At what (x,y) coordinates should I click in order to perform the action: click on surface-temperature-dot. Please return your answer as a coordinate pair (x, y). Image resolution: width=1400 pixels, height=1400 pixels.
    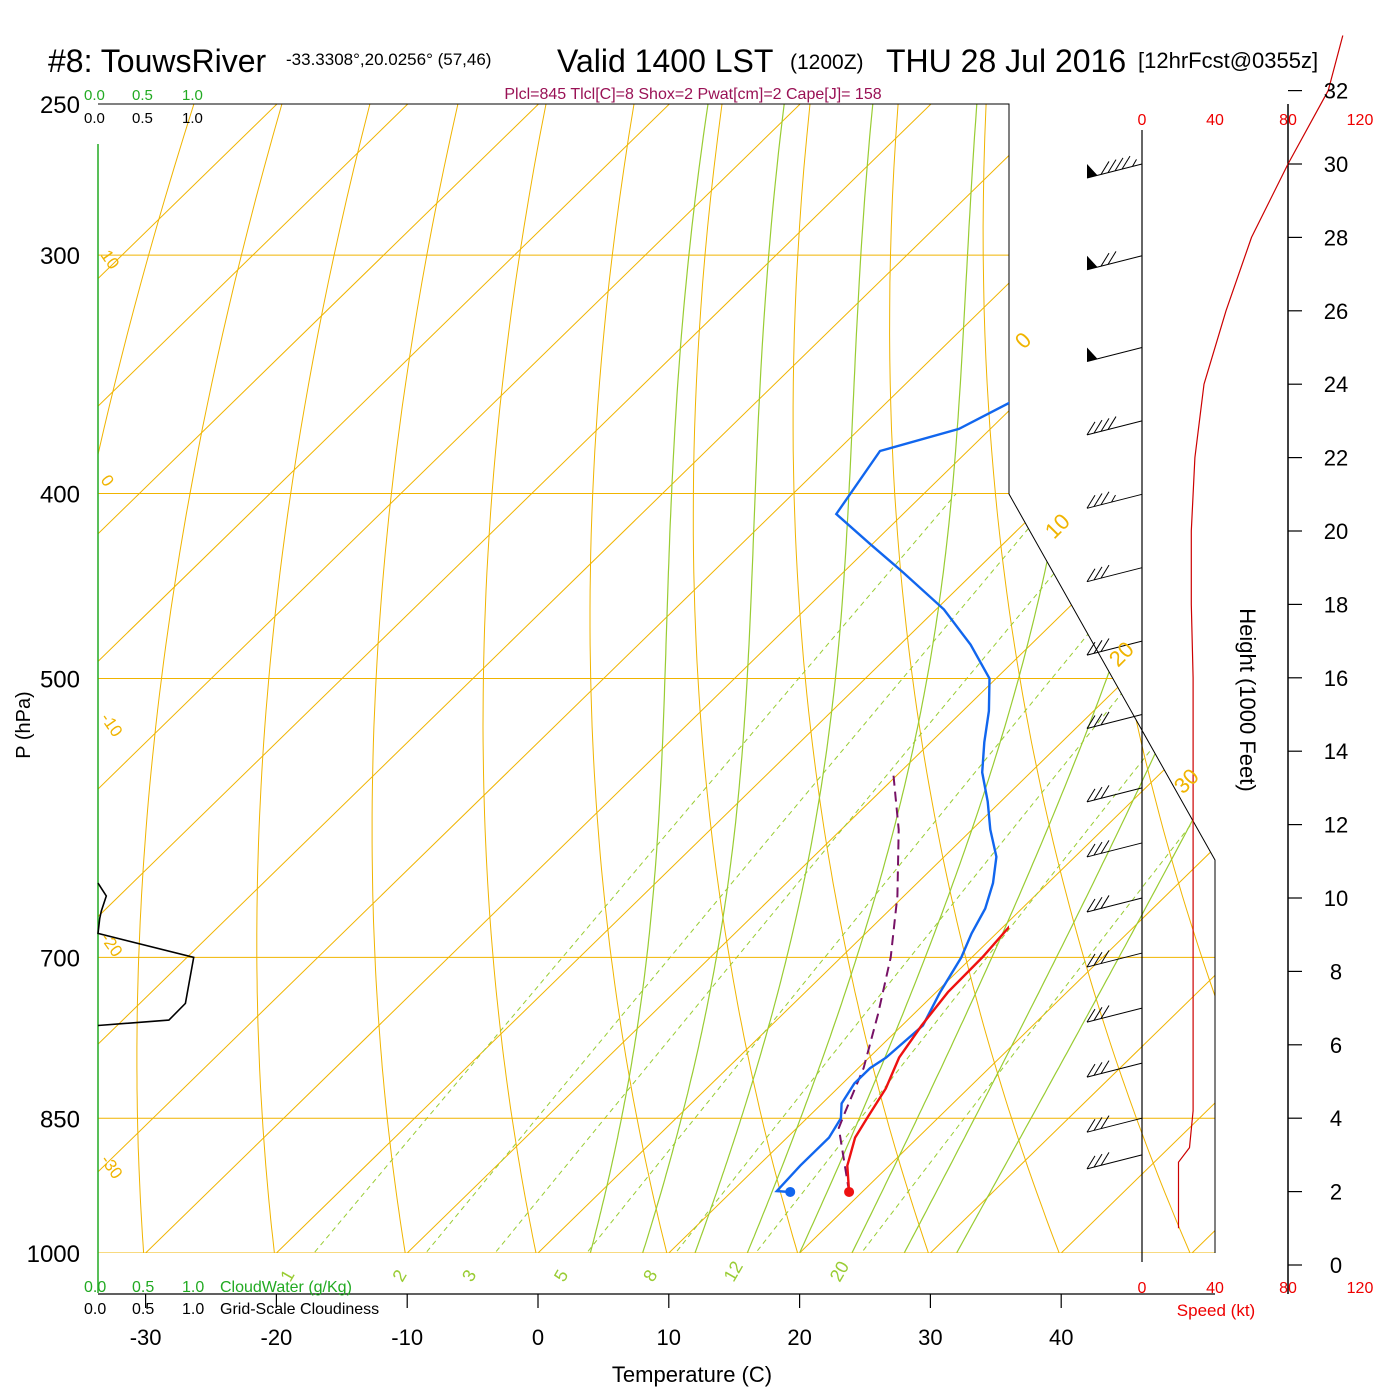
    Looking at the image, I should click on (849, 1191).